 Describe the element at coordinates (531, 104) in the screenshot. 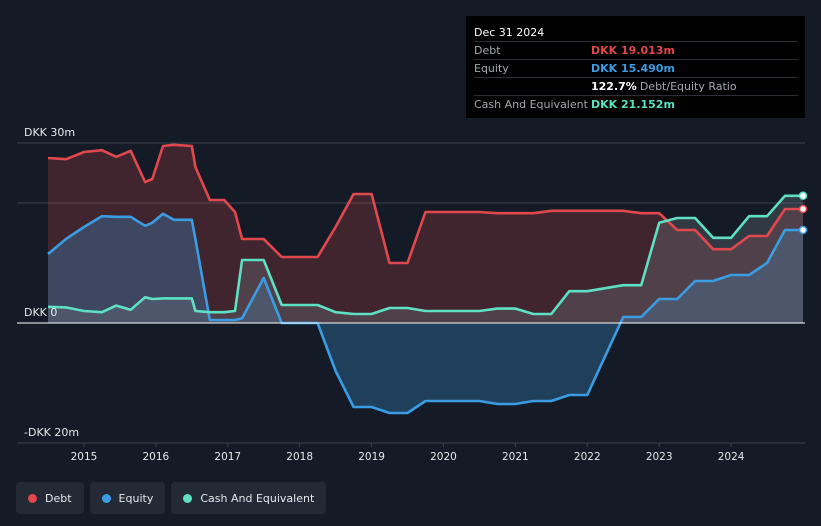

I see `tooltip-cash-label: Cash And Equivalent` at that location.